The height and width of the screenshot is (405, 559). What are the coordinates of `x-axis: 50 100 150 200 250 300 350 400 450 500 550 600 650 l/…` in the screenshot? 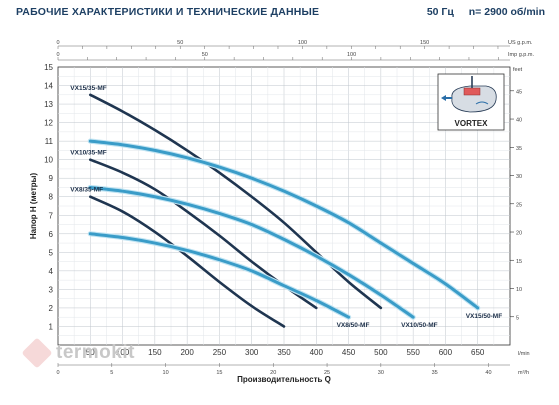 It's located at (292, 362).